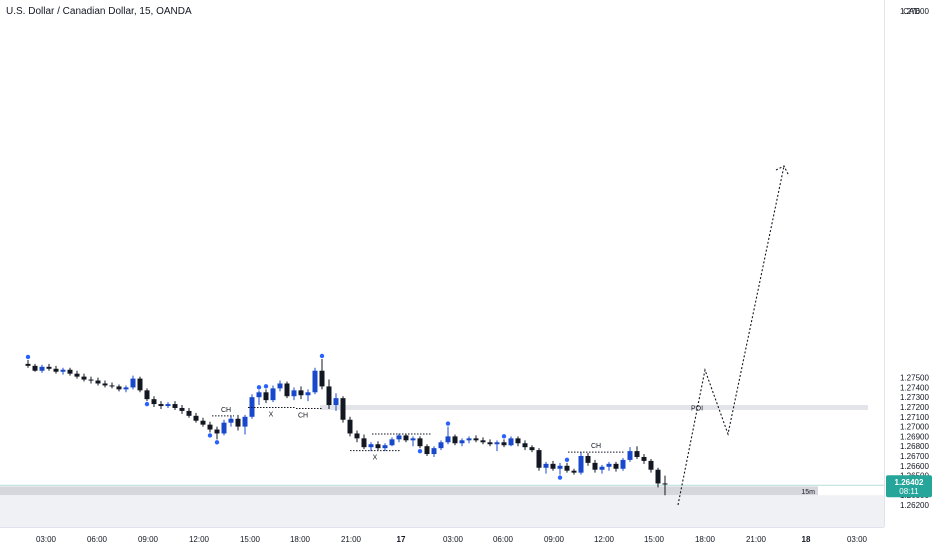  Describe the element at coordinates (914, 466) in the screenshot. I see `price-tick-label: 1.26600` at that location.